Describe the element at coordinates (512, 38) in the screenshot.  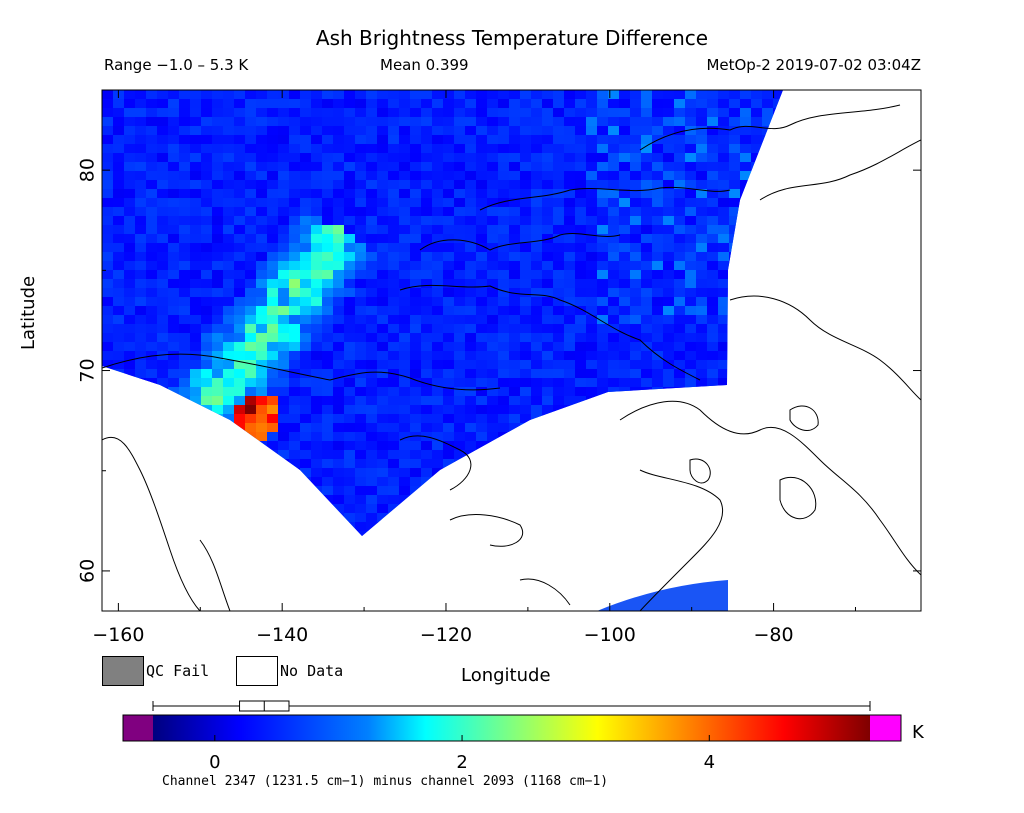
I see `chart-title: Ash Brightness Temperature Difference` at that location.